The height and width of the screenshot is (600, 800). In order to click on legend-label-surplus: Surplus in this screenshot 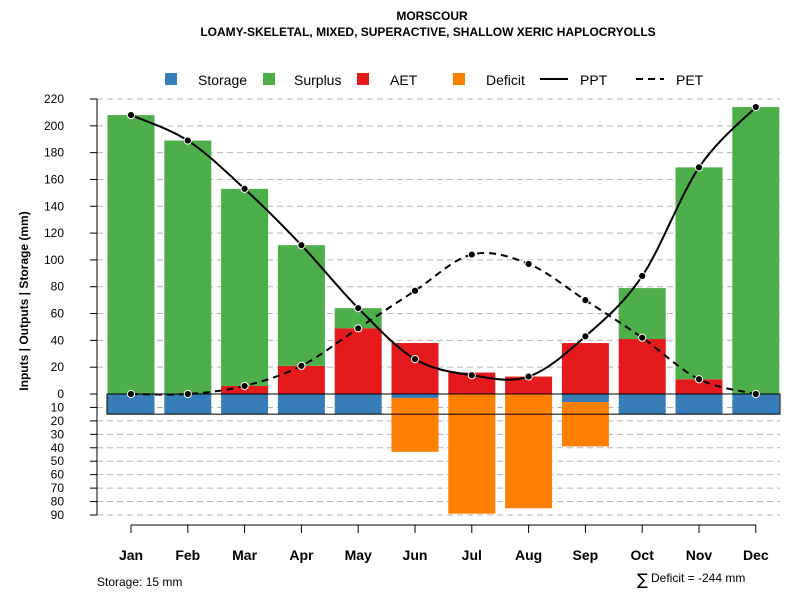, I will do `click(317, 80)`.